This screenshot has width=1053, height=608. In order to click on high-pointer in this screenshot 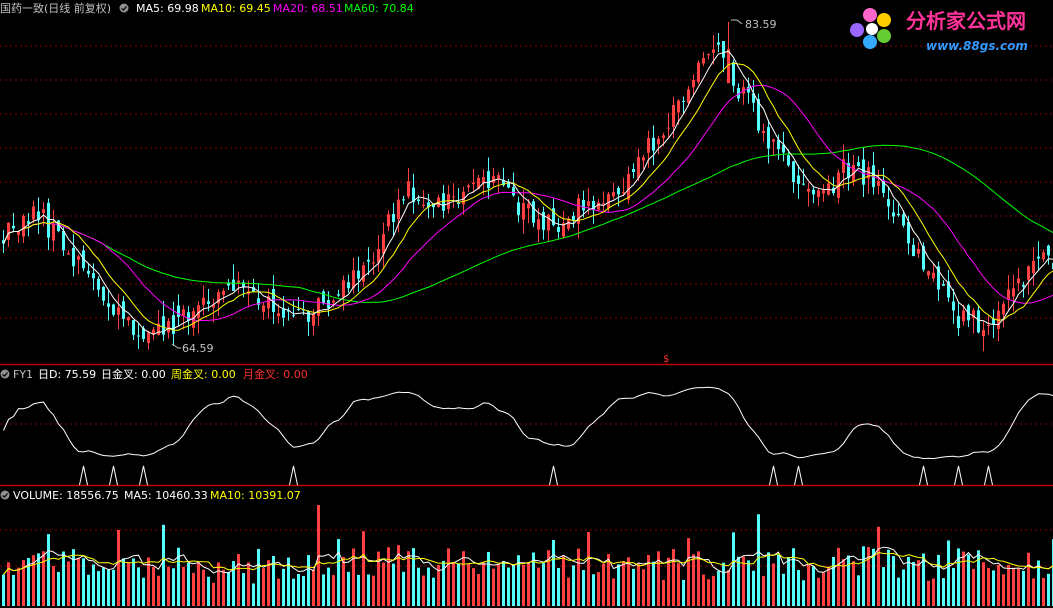, I will do `click(737, 22)`.